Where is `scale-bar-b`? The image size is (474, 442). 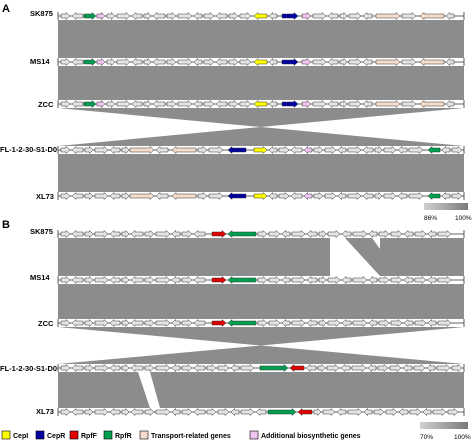
scale-bar-b is located at coordinates (444, 425).